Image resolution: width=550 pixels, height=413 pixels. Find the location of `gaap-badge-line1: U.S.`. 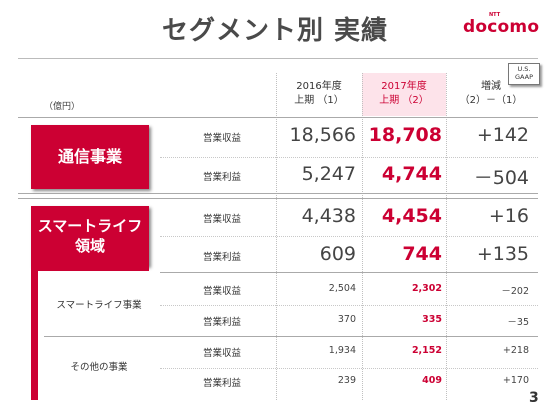

gaap-badge-line1: U.S. is located at coordinates (524, 69).